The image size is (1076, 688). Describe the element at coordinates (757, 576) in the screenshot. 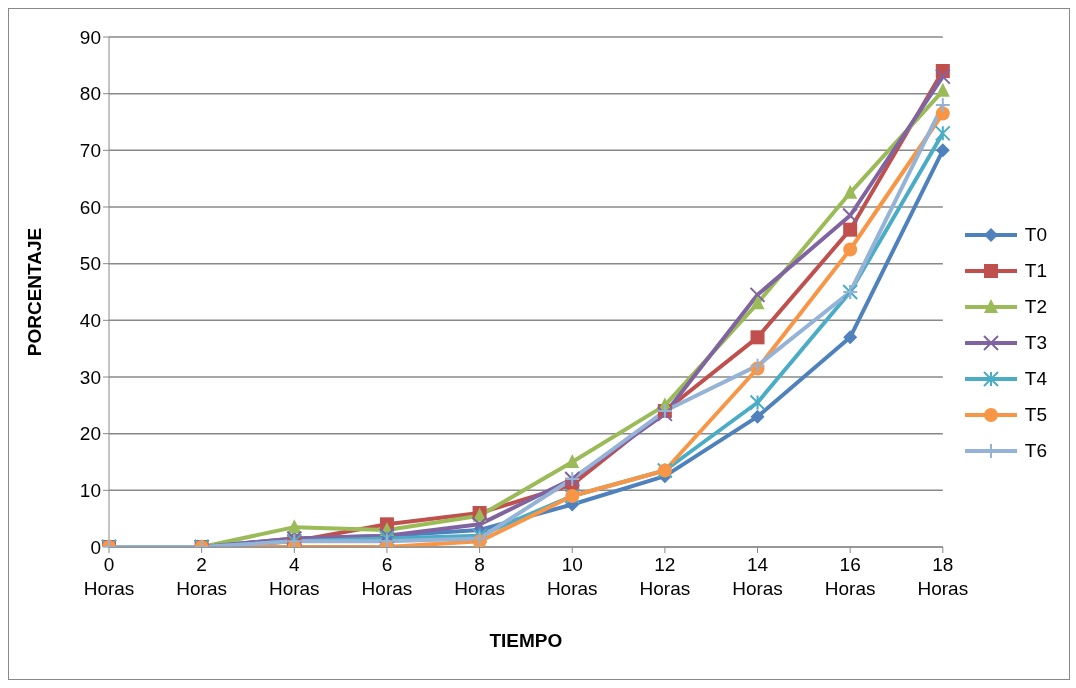

I see `x-tick-label: 14 Horas` at that location.